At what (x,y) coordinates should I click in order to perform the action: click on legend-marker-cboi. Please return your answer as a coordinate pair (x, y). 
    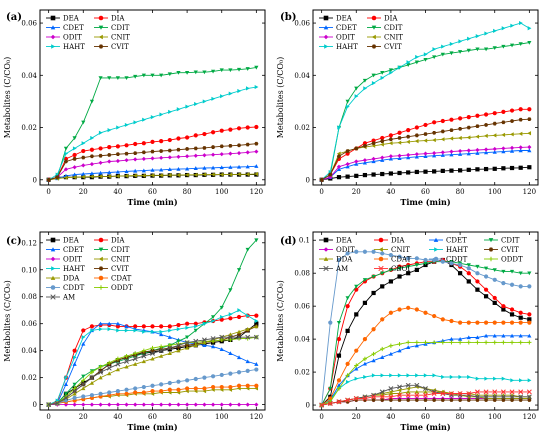
    Looking at the image, I should click on (381, 268).